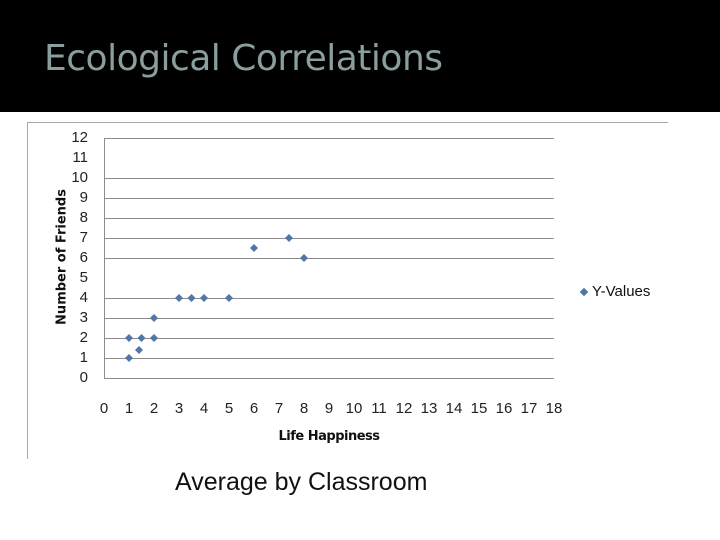 This screenshot has height=540, width=720. Describe the element at coordinates (229, 408) in the screenshot. I see `x-tick-label: 5` at that location.